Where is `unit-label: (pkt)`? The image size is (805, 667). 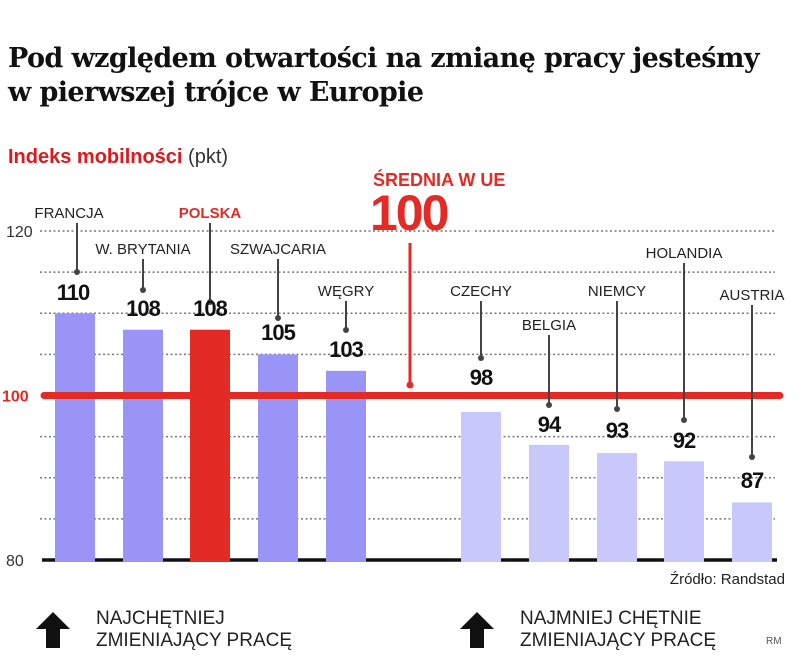
unit-label: (pkt) is located at coordinates (208, 157).